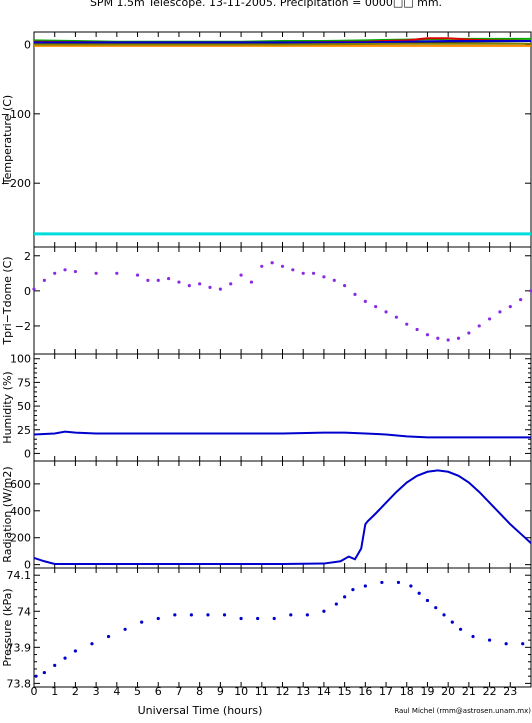  I want to click on x-tick-label: 15, so click(345, 691).